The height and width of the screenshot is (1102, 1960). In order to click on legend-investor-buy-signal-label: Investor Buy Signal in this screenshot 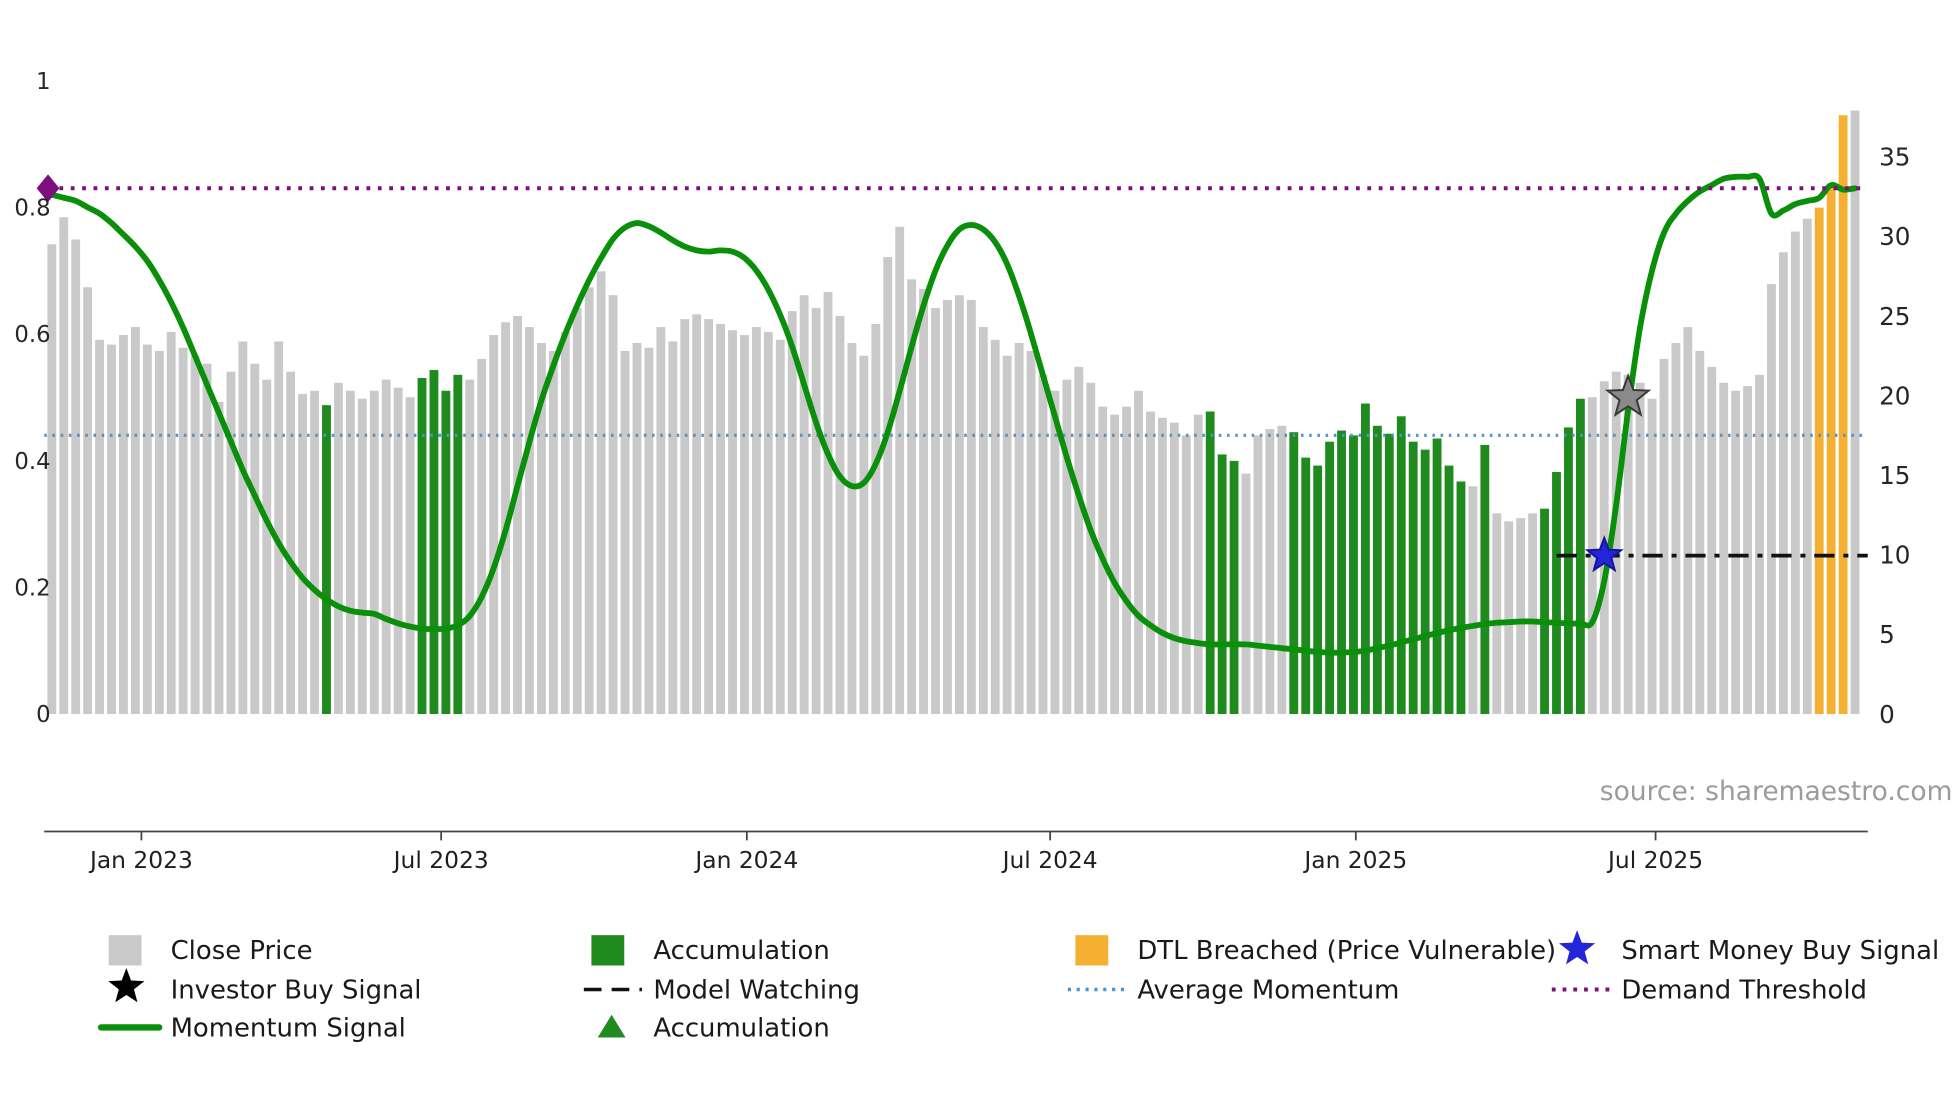, I will do `click(296, 990)`.